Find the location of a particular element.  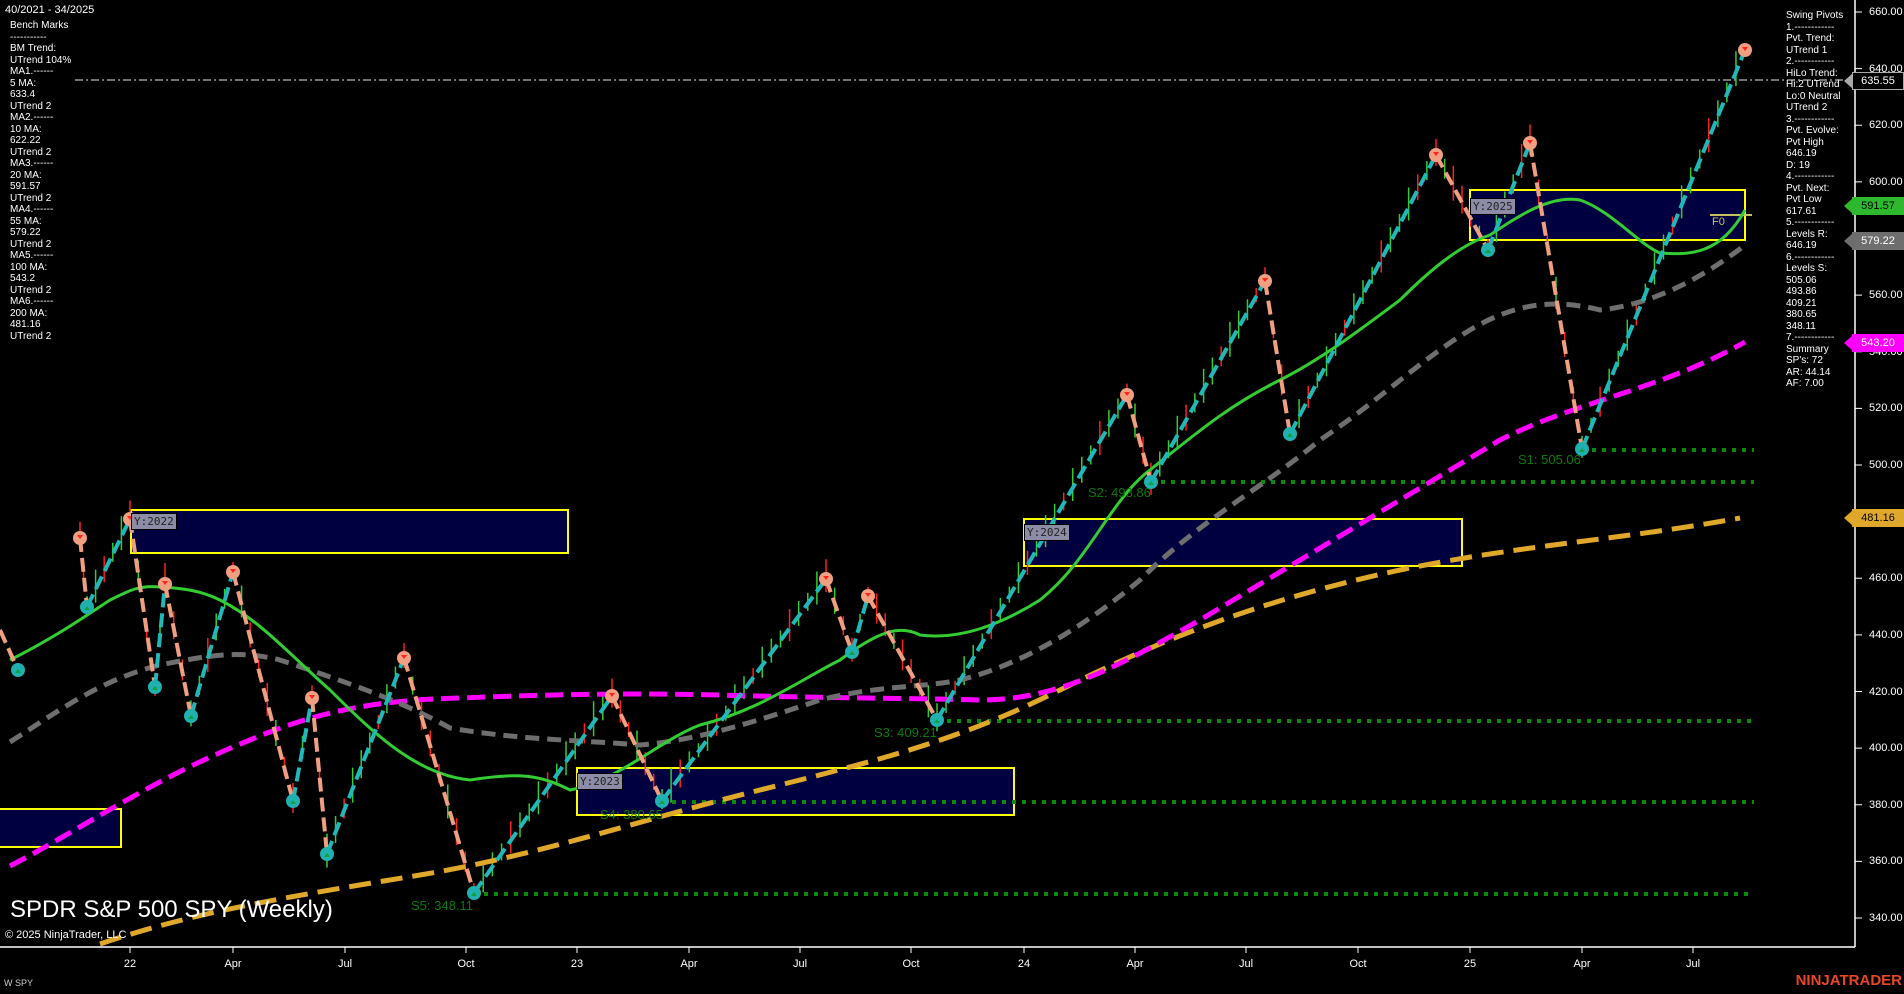

y-tick-label: 360.00 is located at coordinates (1886, 861).